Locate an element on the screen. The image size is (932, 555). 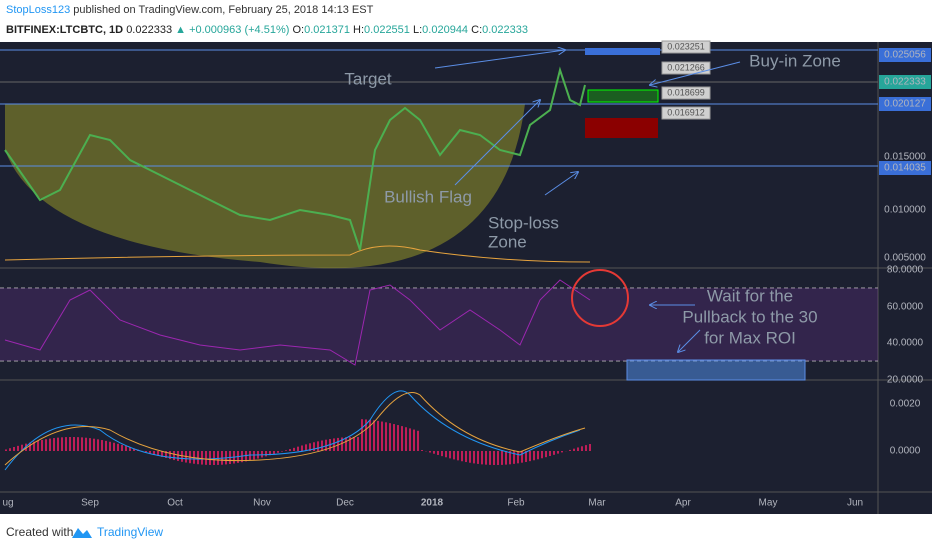
time-label: May is located at coordinates (768, 503).